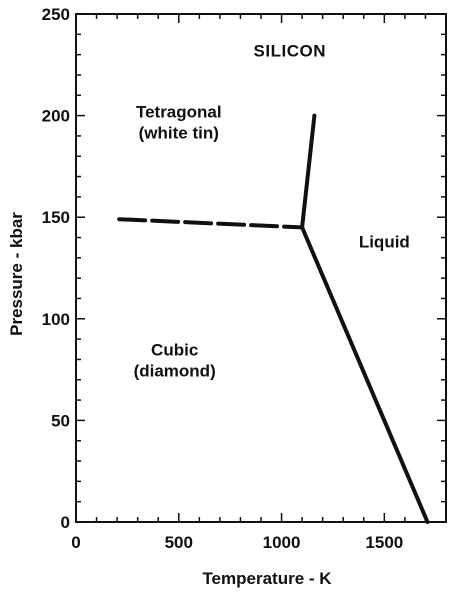 This screenshot has height=597, width=463. What do you see at coordinates (65, 522) in the screenshot?
I see `y-tick-label: 0` at bounding box center [65, 522].